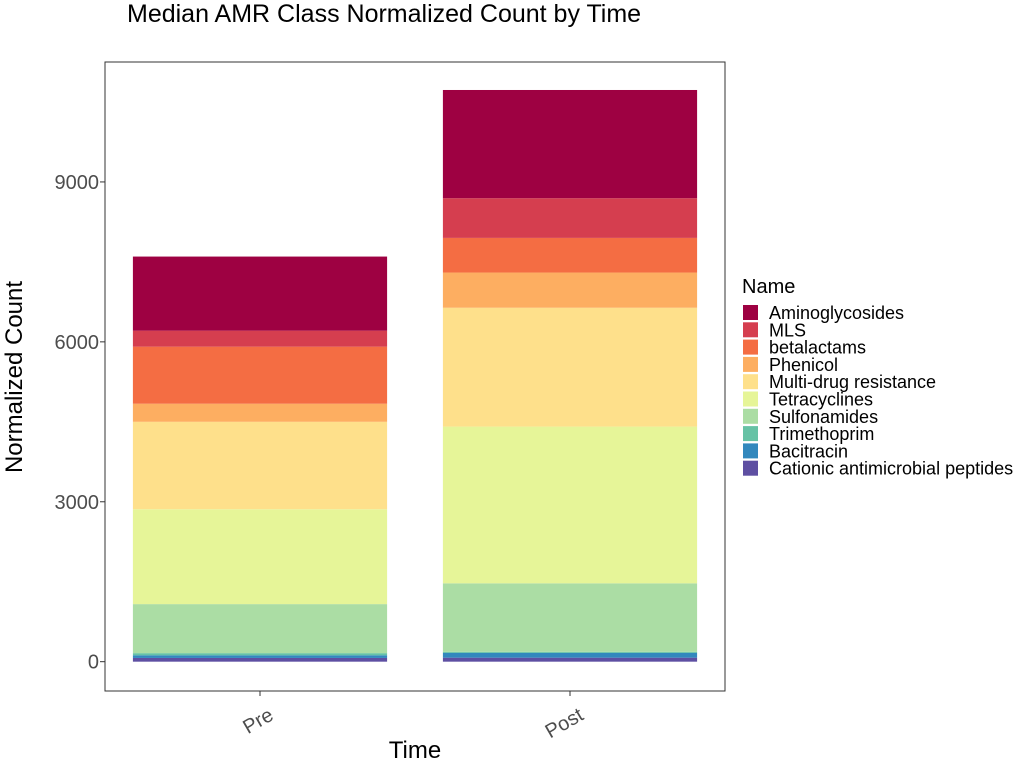  Describe the element at coordinates (77, 343) in the screenshot. I see `y-tick-label: 6000` at that location.